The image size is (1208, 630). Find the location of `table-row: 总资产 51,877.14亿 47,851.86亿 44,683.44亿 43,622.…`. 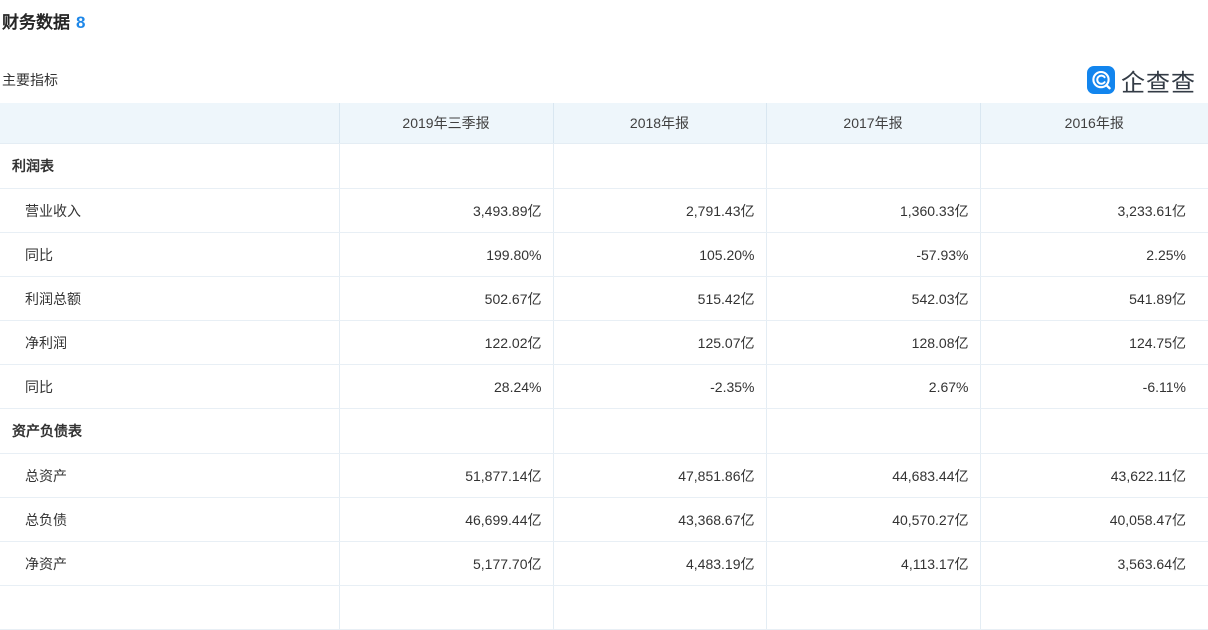

table-row: 总资产 51,877.14亿 47,851.86亿 44,683.44亿 43,622.… is located at coordinates (604, 475).